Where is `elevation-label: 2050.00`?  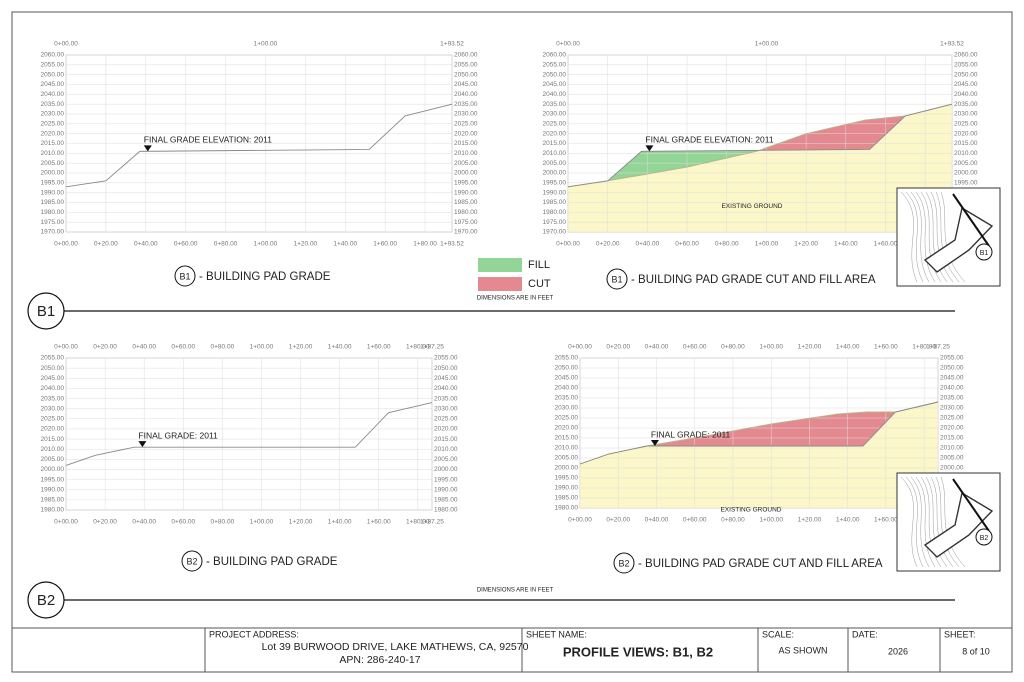
elevation-label: 2050.00 is located at coordinates (446, 368).